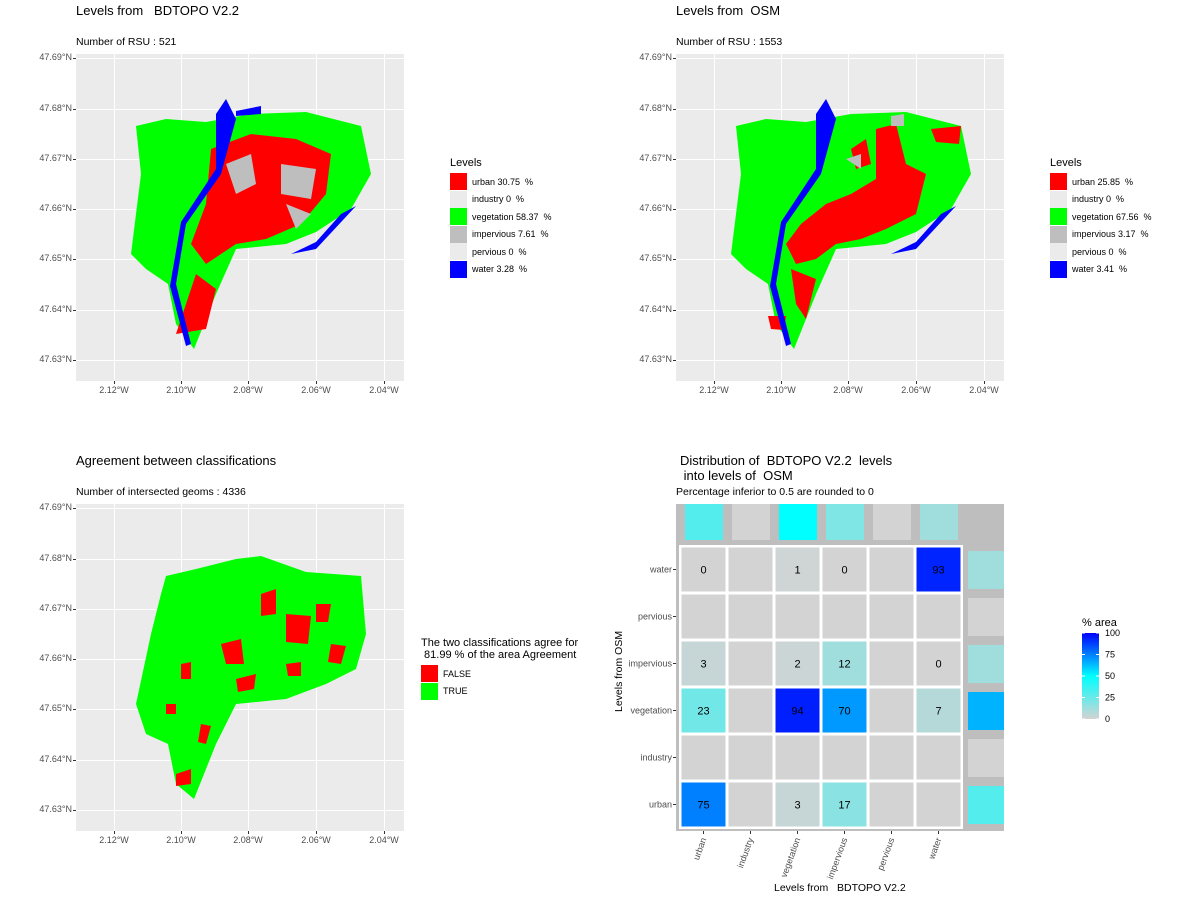 The image size is (1200, 900). What do you see at coordinates (1101, 252) in the screenshot?
I see `legend-item: pervious 0 %` at bounding box center [1101, 252].